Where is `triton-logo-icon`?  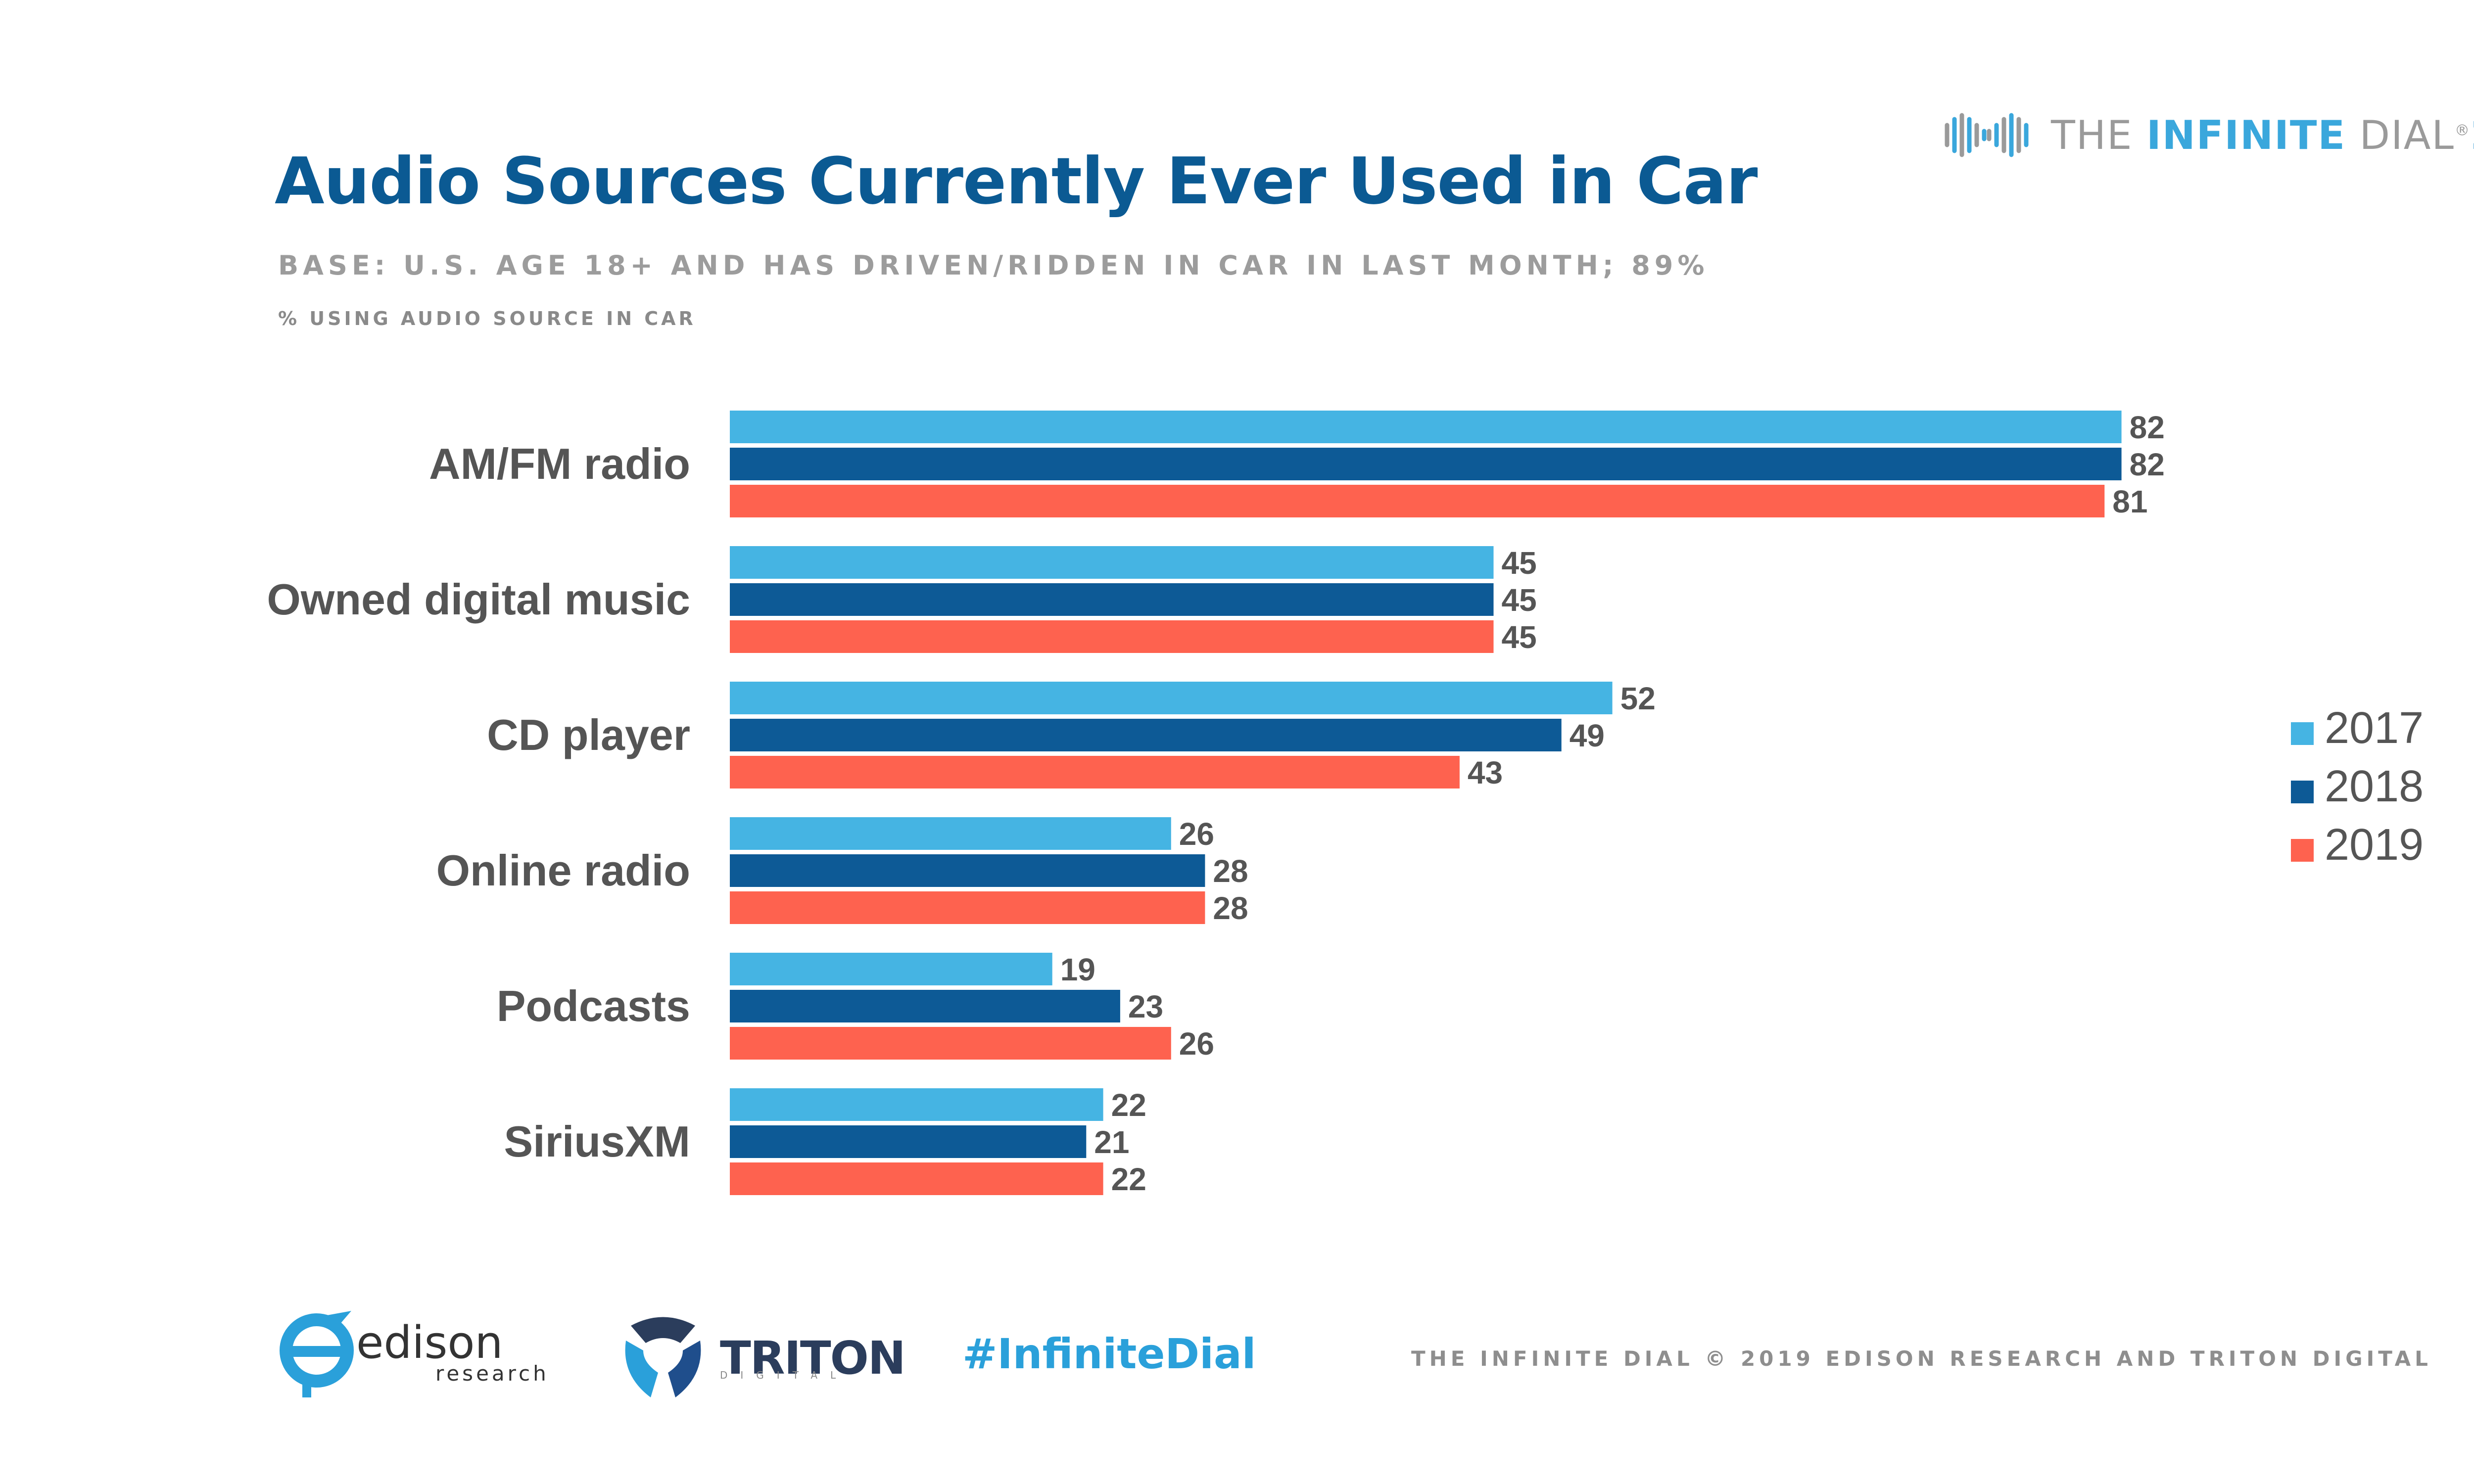 triton-logo-icon is located at coordinates (663, 1357).